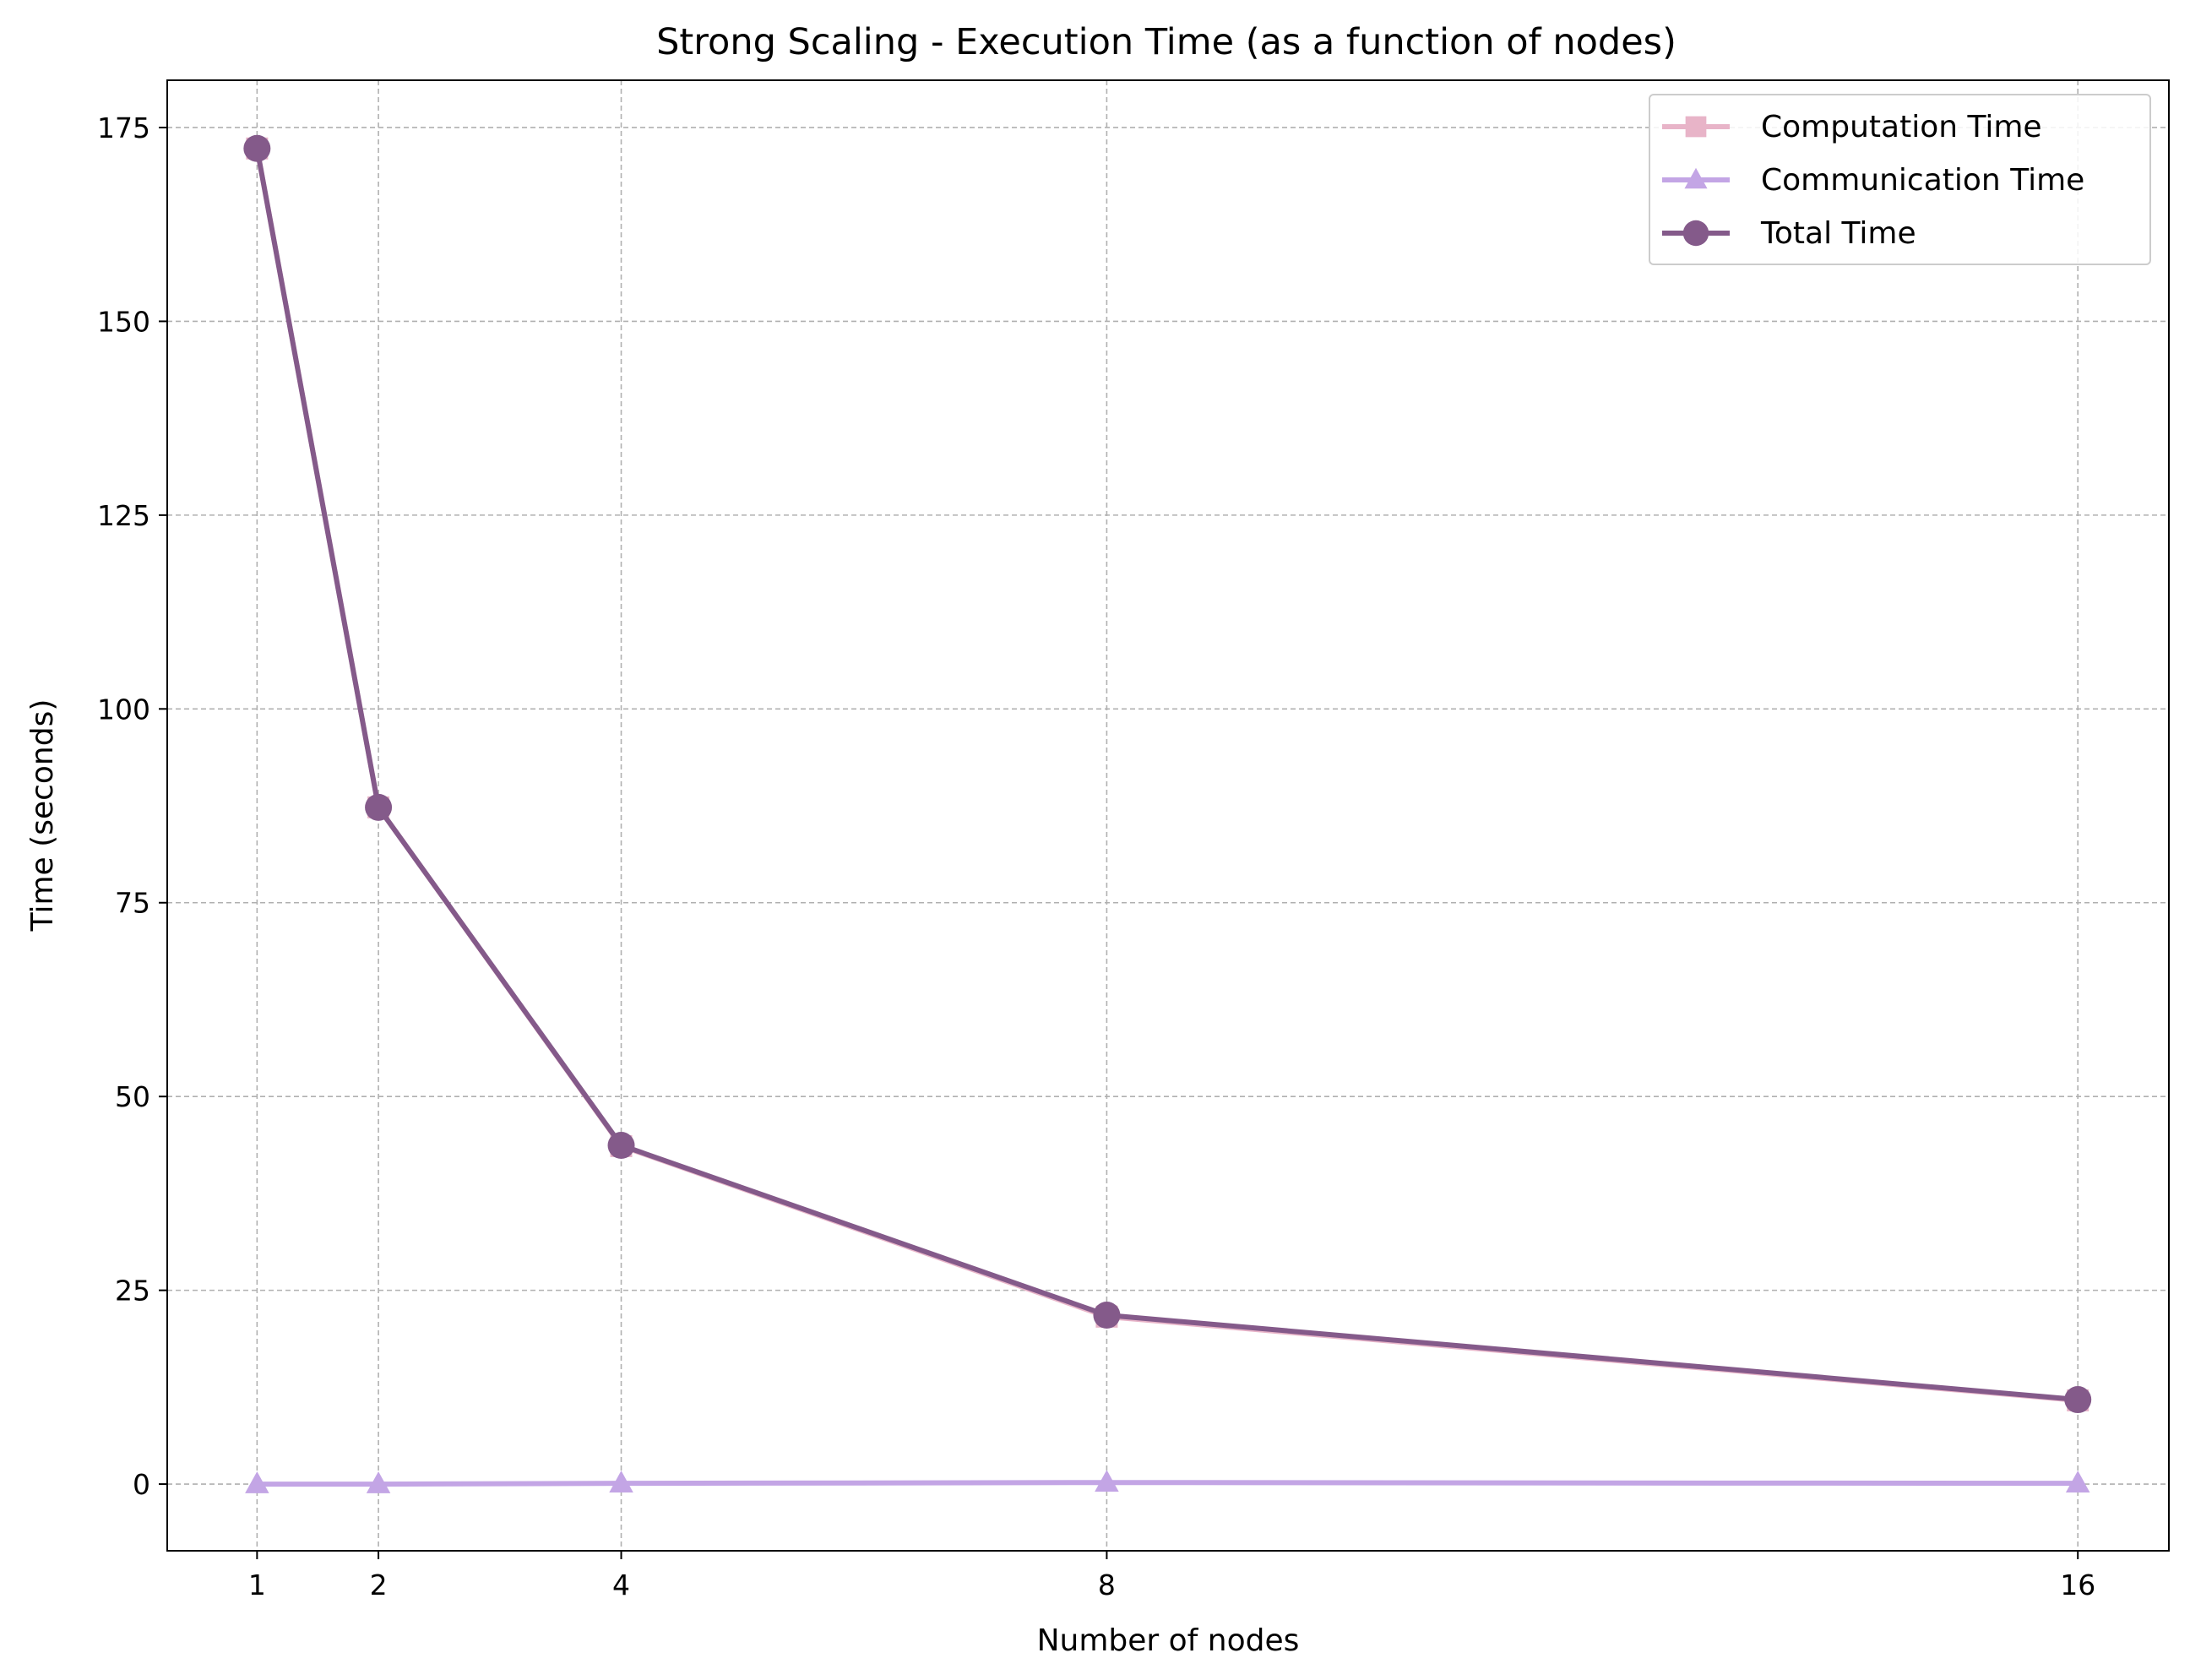  I want to click on legend-entry: Total Time, so click(1789, 234).